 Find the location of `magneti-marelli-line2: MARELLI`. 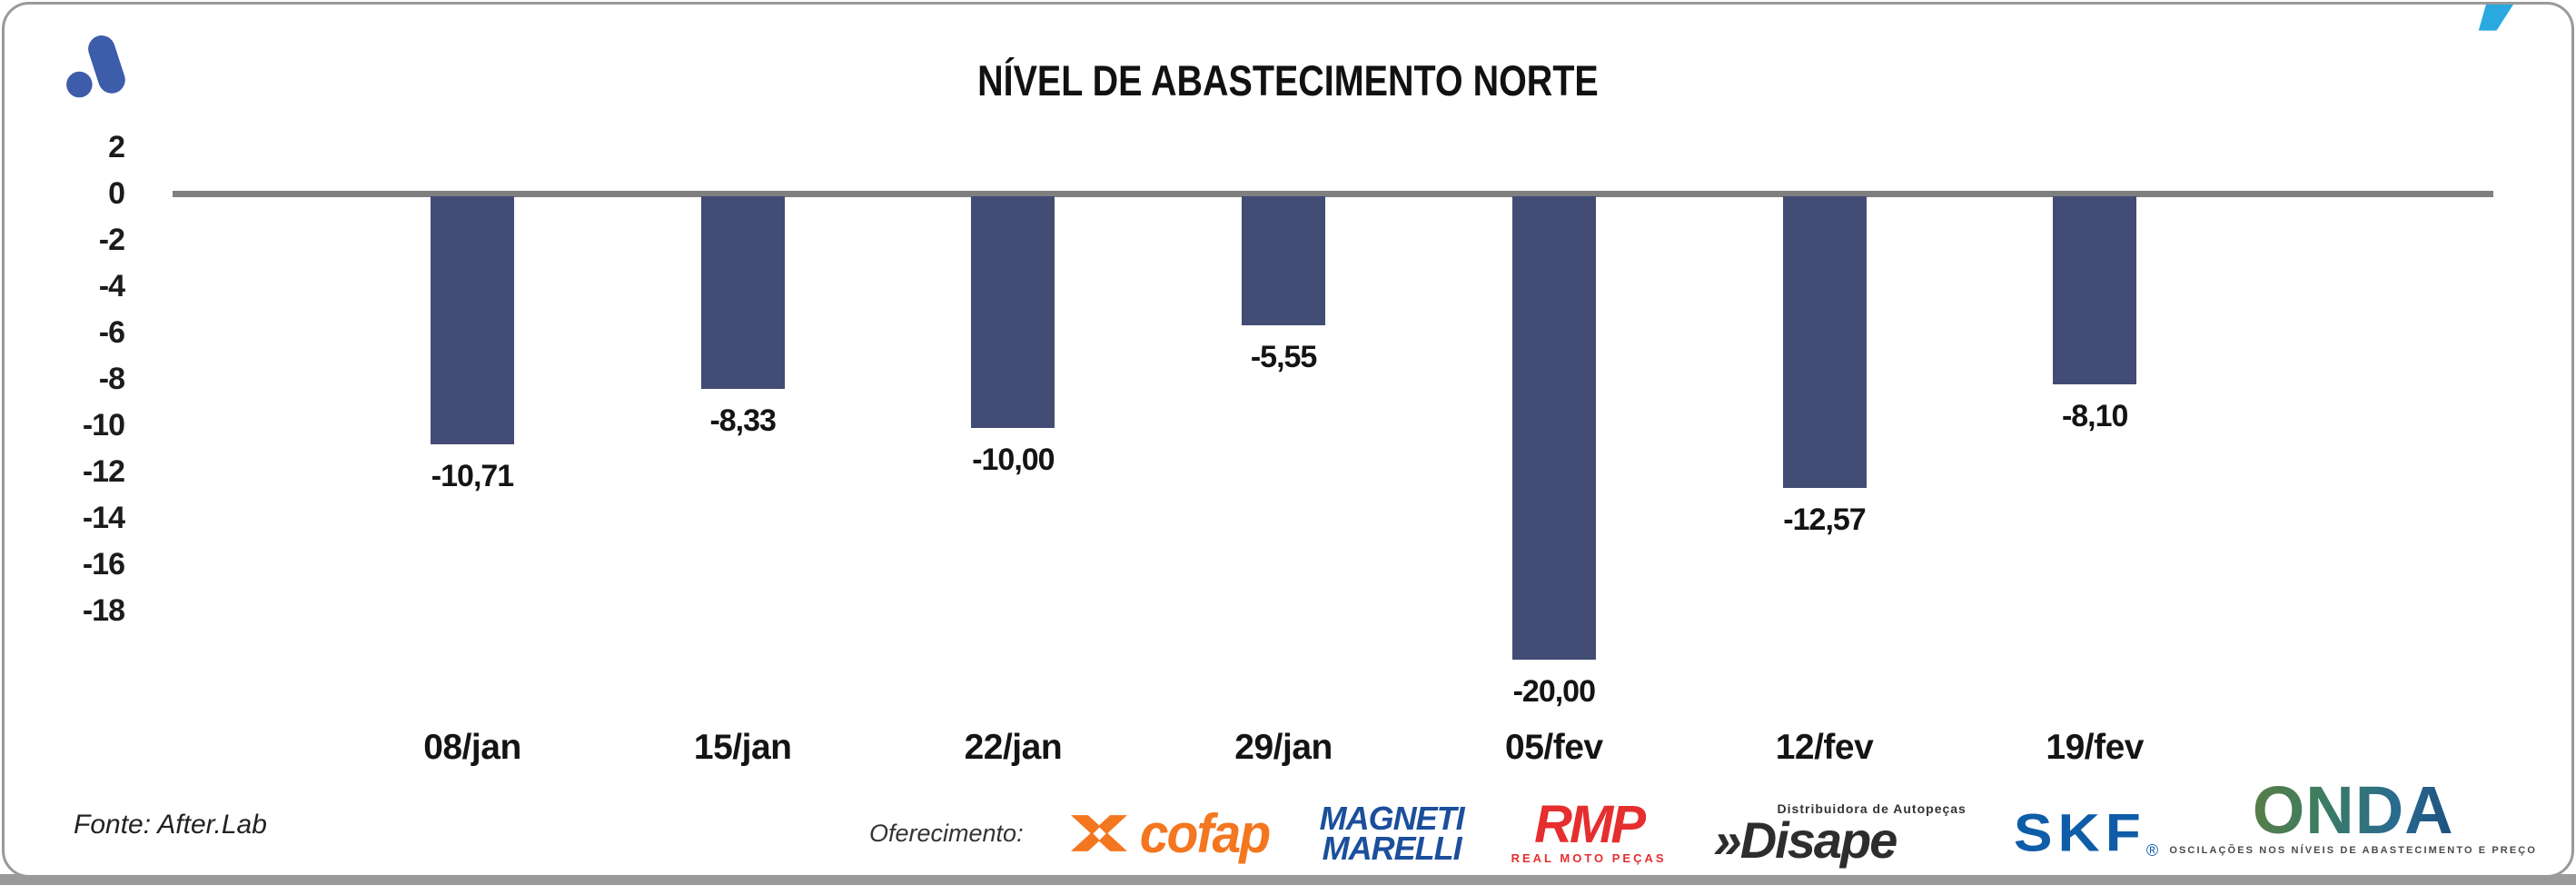

magneti-marelli-line2: MARELLI is located at coordinates (1392, 848).